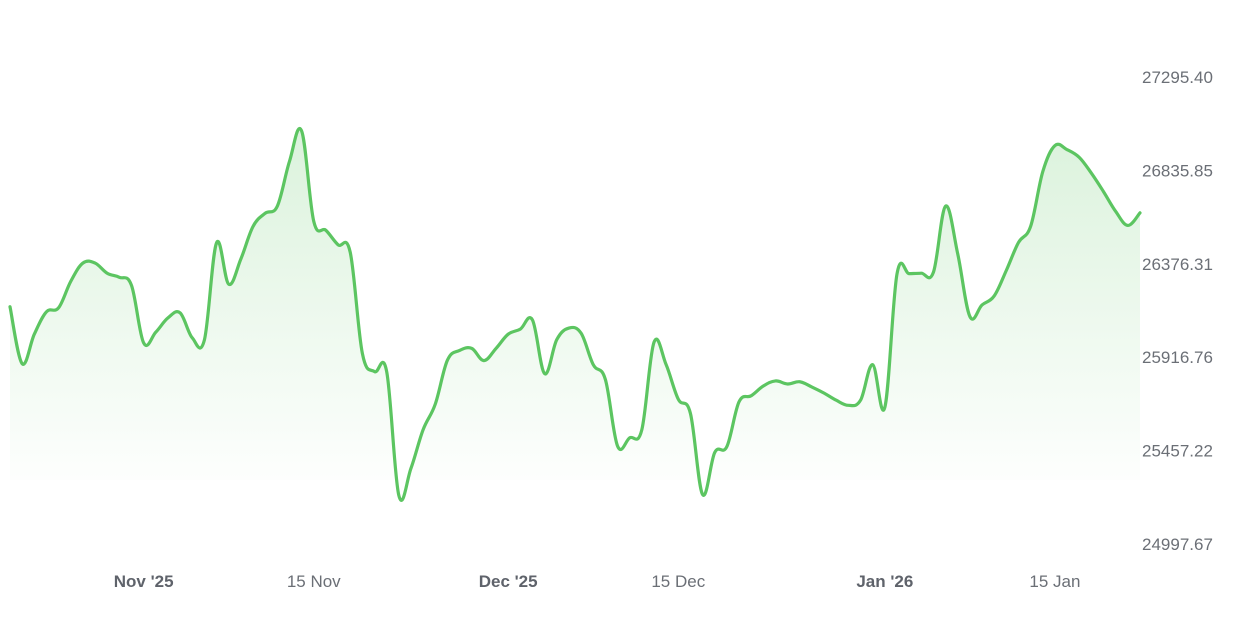  I want to click on y-tick-label: 26376.31, so click(1177, 264).